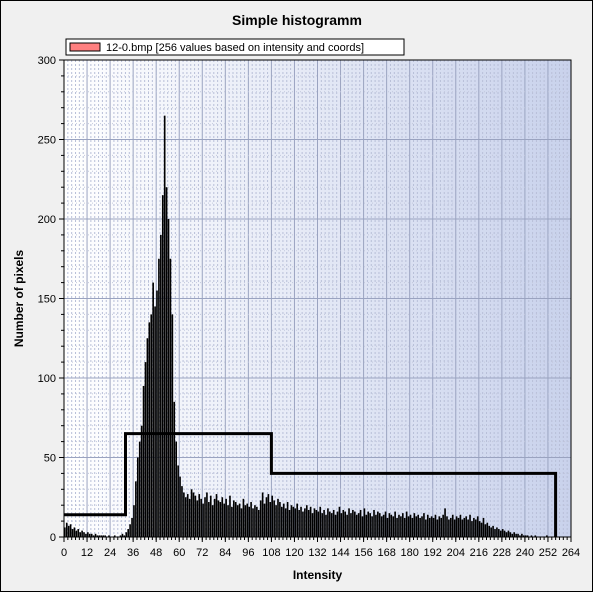 This screenshot has width=593, height=592. What do you see at coordinates (87, 553) in the screenshot?
I see `x-tick-label: 12` at bounding box center [87, 553].